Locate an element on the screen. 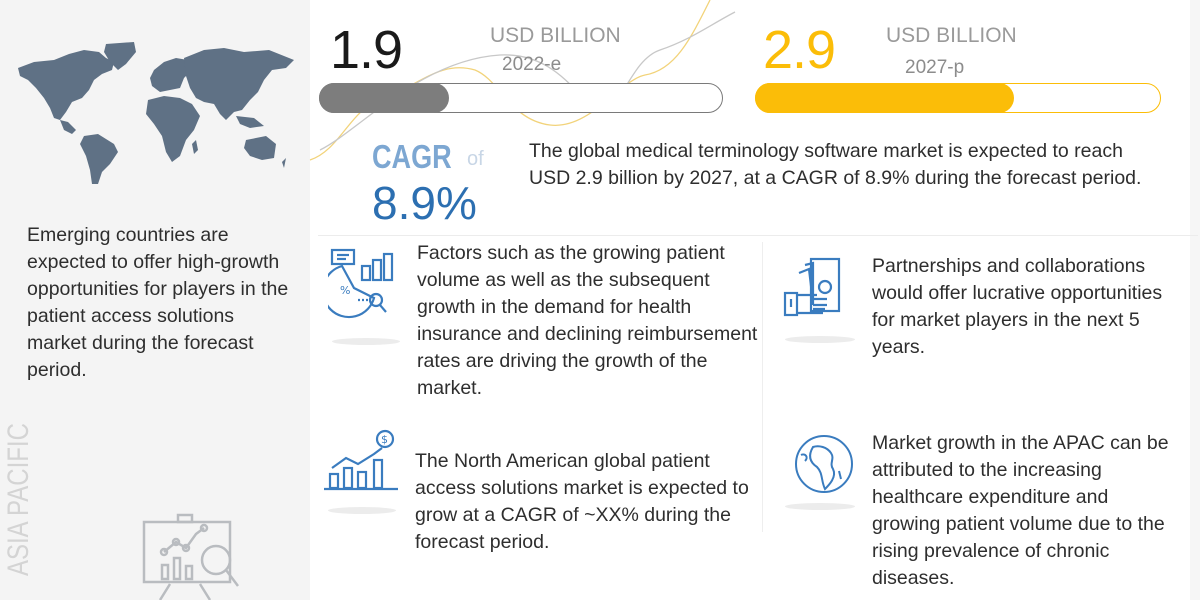  world-map-icon is located at coordinates (156, 113).